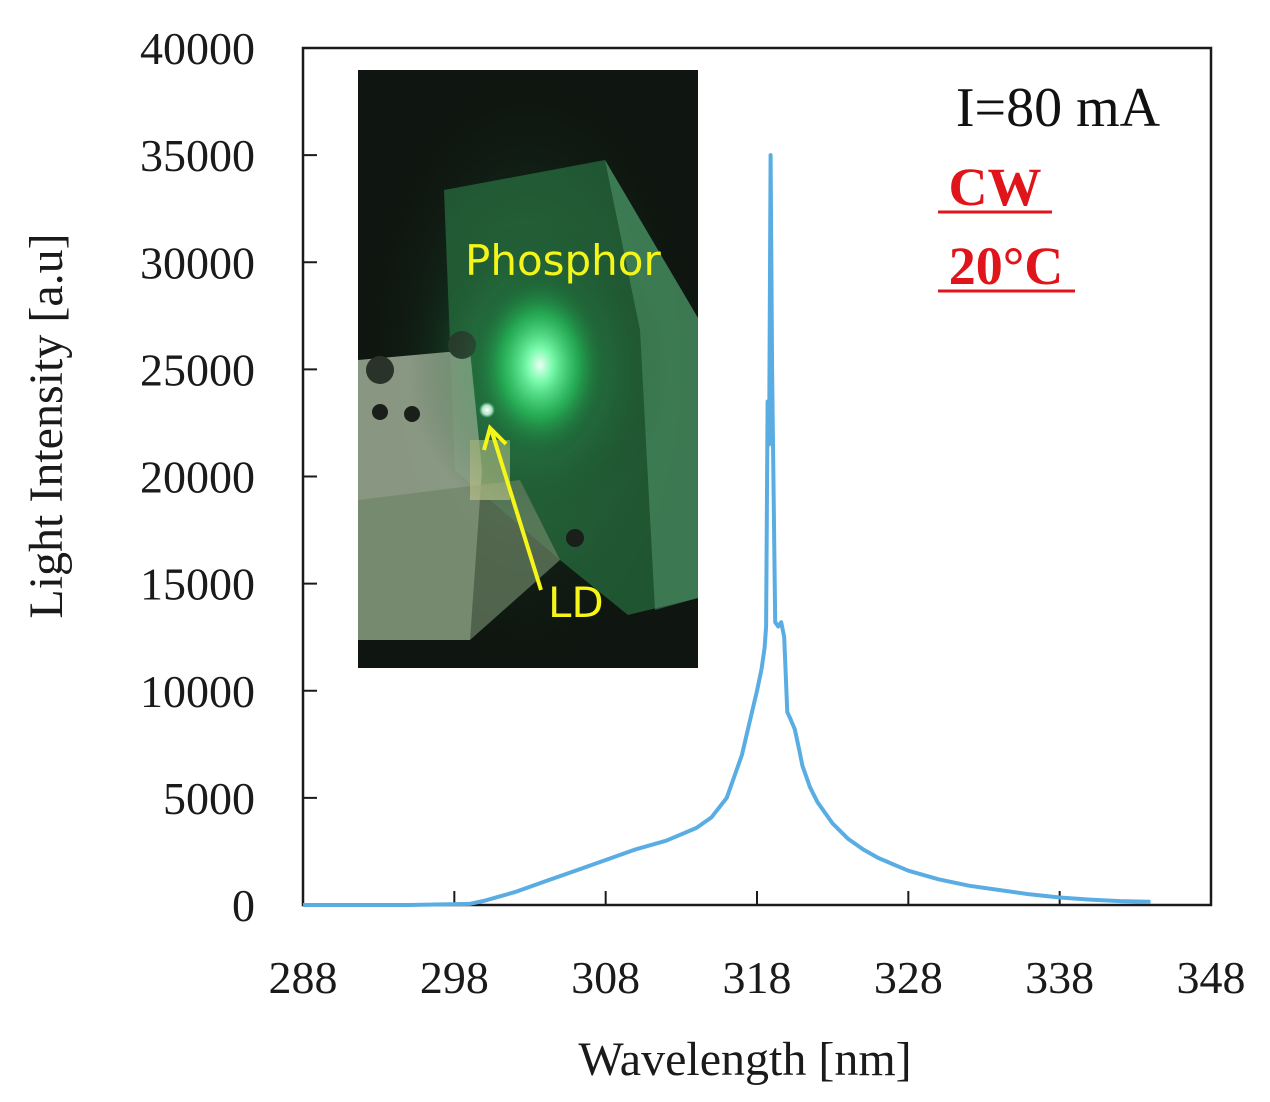 This screenshot has height=1102, width=1270. Describe the element at coordinates (197, 477) in the screenshot. I see `y-tick-label: 20000` at that location.